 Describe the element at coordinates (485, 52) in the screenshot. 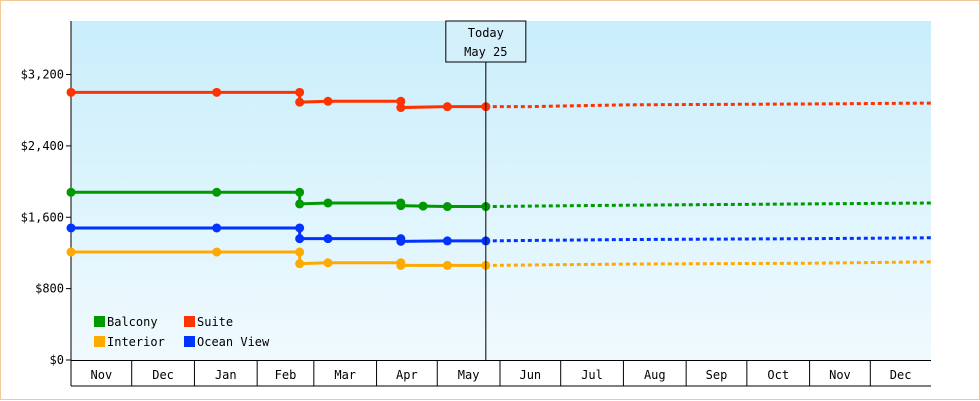

I see `today-date: May 25` at that location.